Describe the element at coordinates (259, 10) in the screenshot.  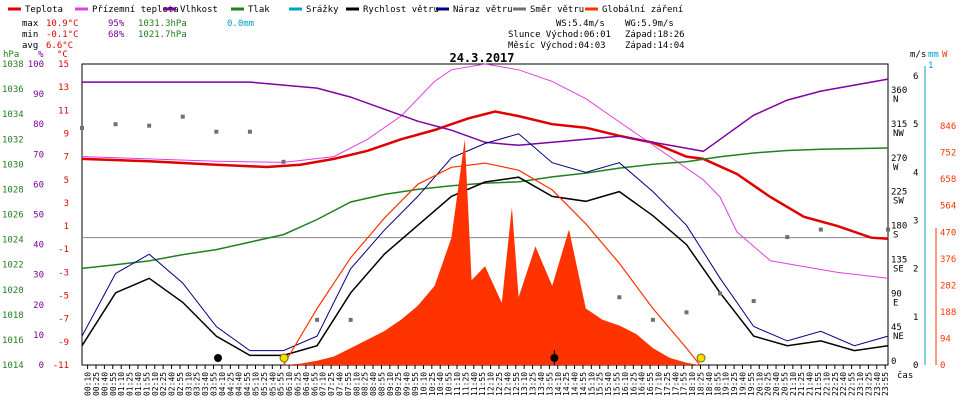
I see `legend-label: Tlak` at that location.